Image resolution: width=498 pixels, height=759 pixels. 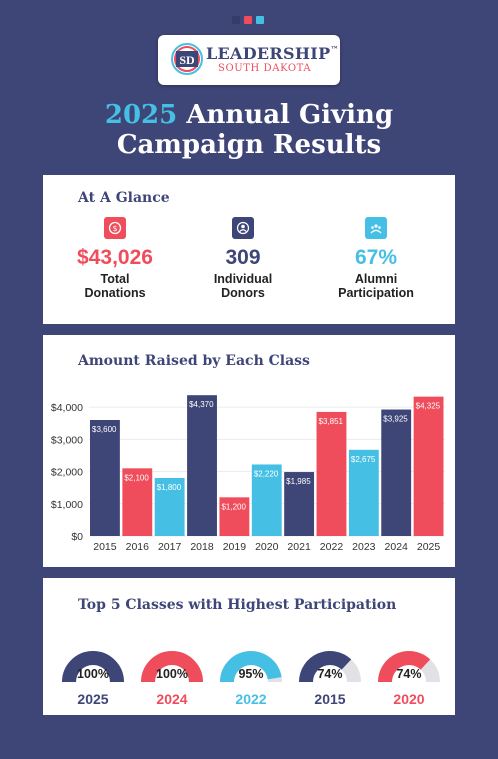 What do you see at coordinates (237, 605) in the screenshot?
I see `participation-title: Top 5 Classes with Highest Participation` at bounding box center [237, 605].